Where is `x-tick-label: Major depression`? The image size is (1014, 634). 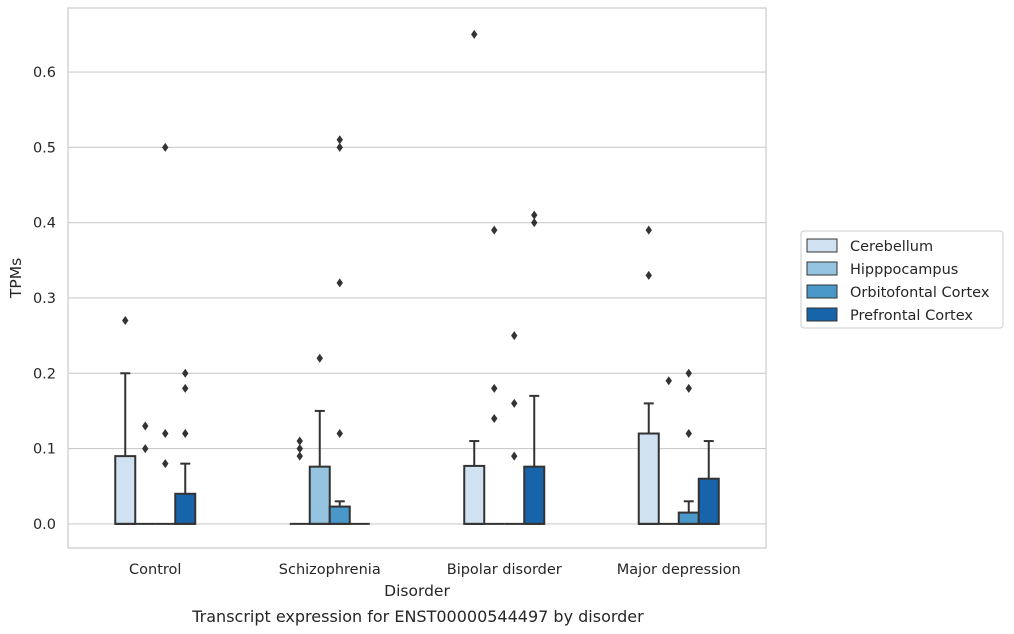
x-tick-label: Major depression is located at coordinates (679, 570).